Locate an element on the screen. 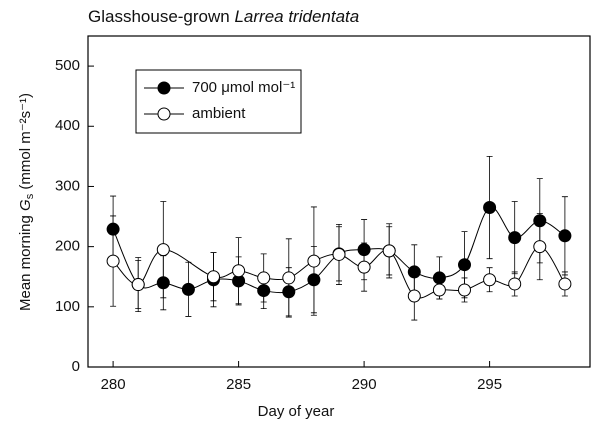 Image resolution: width=592 pixels, height=426 pixels. y-label-text: Mean morning is located at coordinates (25, 261).